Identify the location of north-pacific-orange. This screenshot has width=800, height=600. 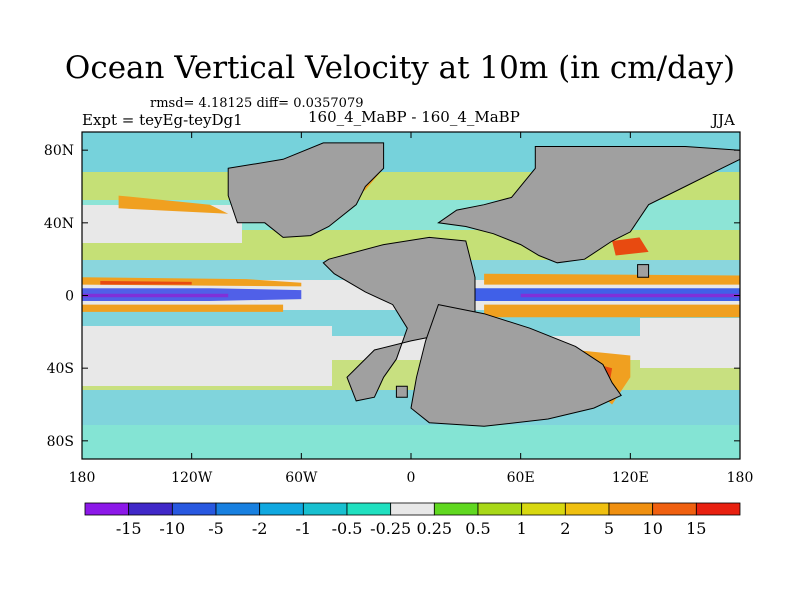
(173, 204).